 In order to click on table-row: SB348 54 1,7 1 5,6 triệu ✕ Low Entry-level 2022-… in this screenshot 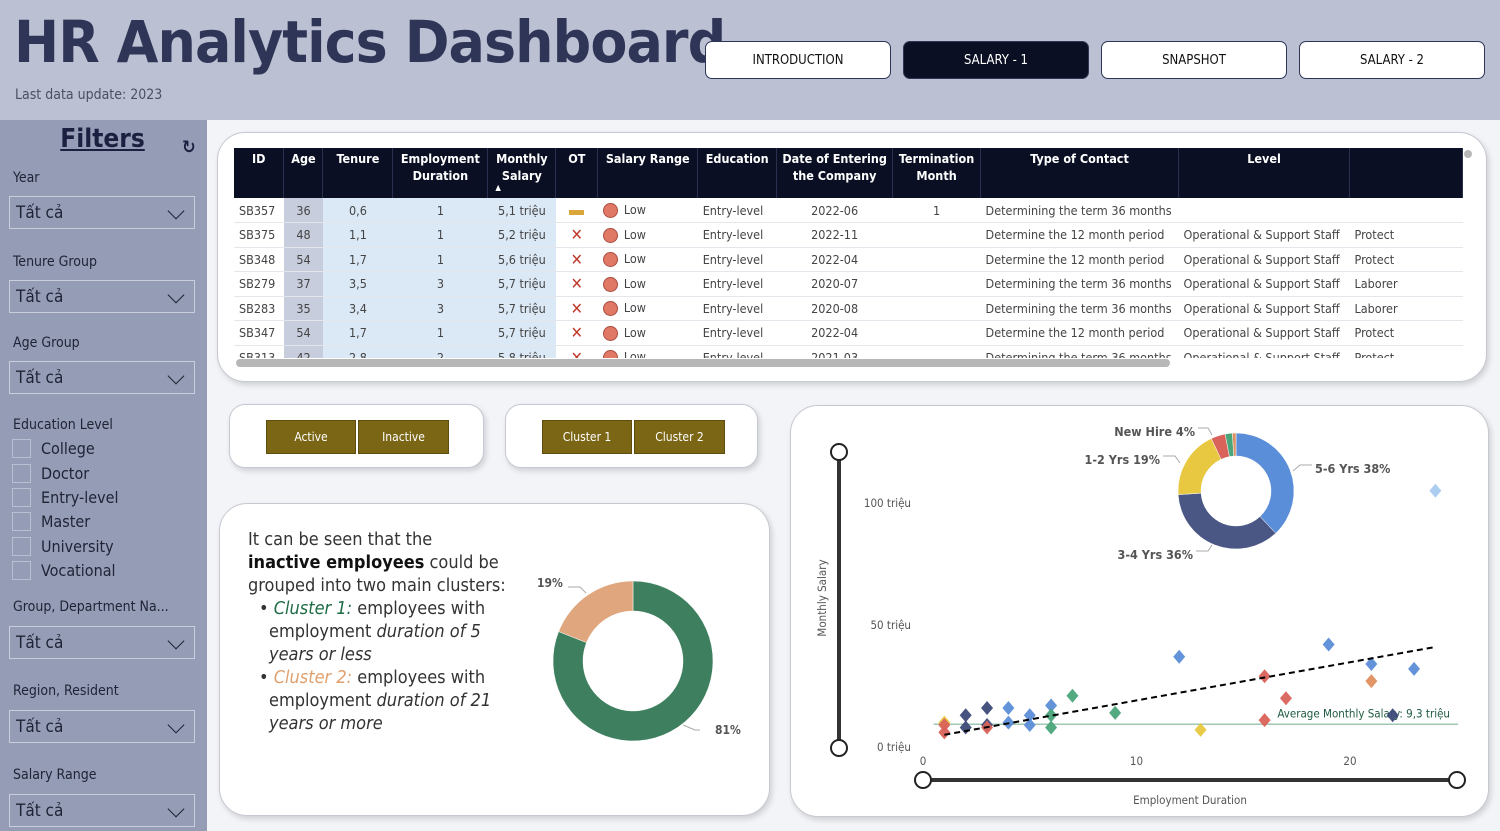, I will do `click(848, 259)`.